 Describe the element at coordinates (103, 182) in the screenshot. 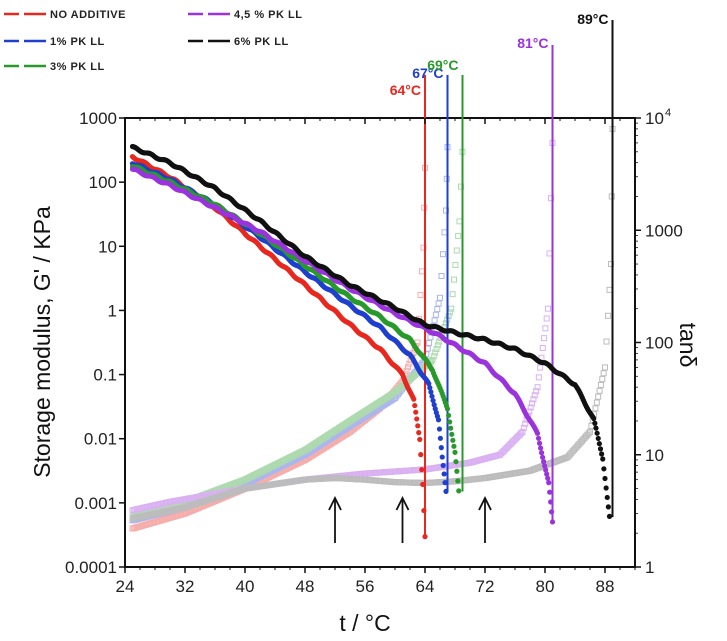

I see `y-left-tick-label: 100` at that location.